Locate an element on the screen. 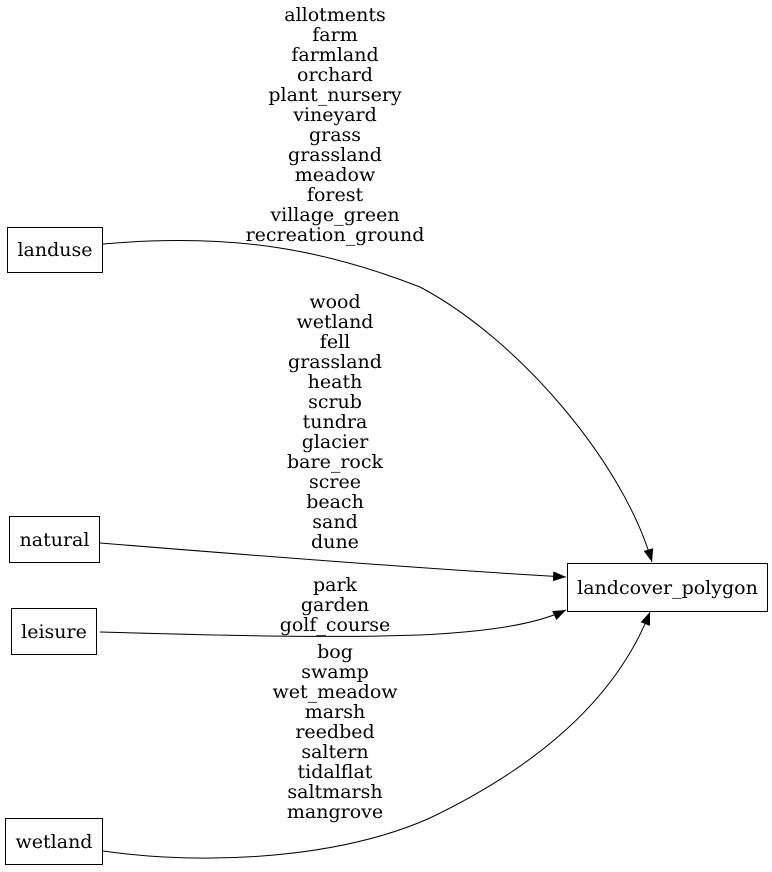 The height and width of the screenshot is (872, 772). node-wetland: wetland is located at coordinates (54, 841).